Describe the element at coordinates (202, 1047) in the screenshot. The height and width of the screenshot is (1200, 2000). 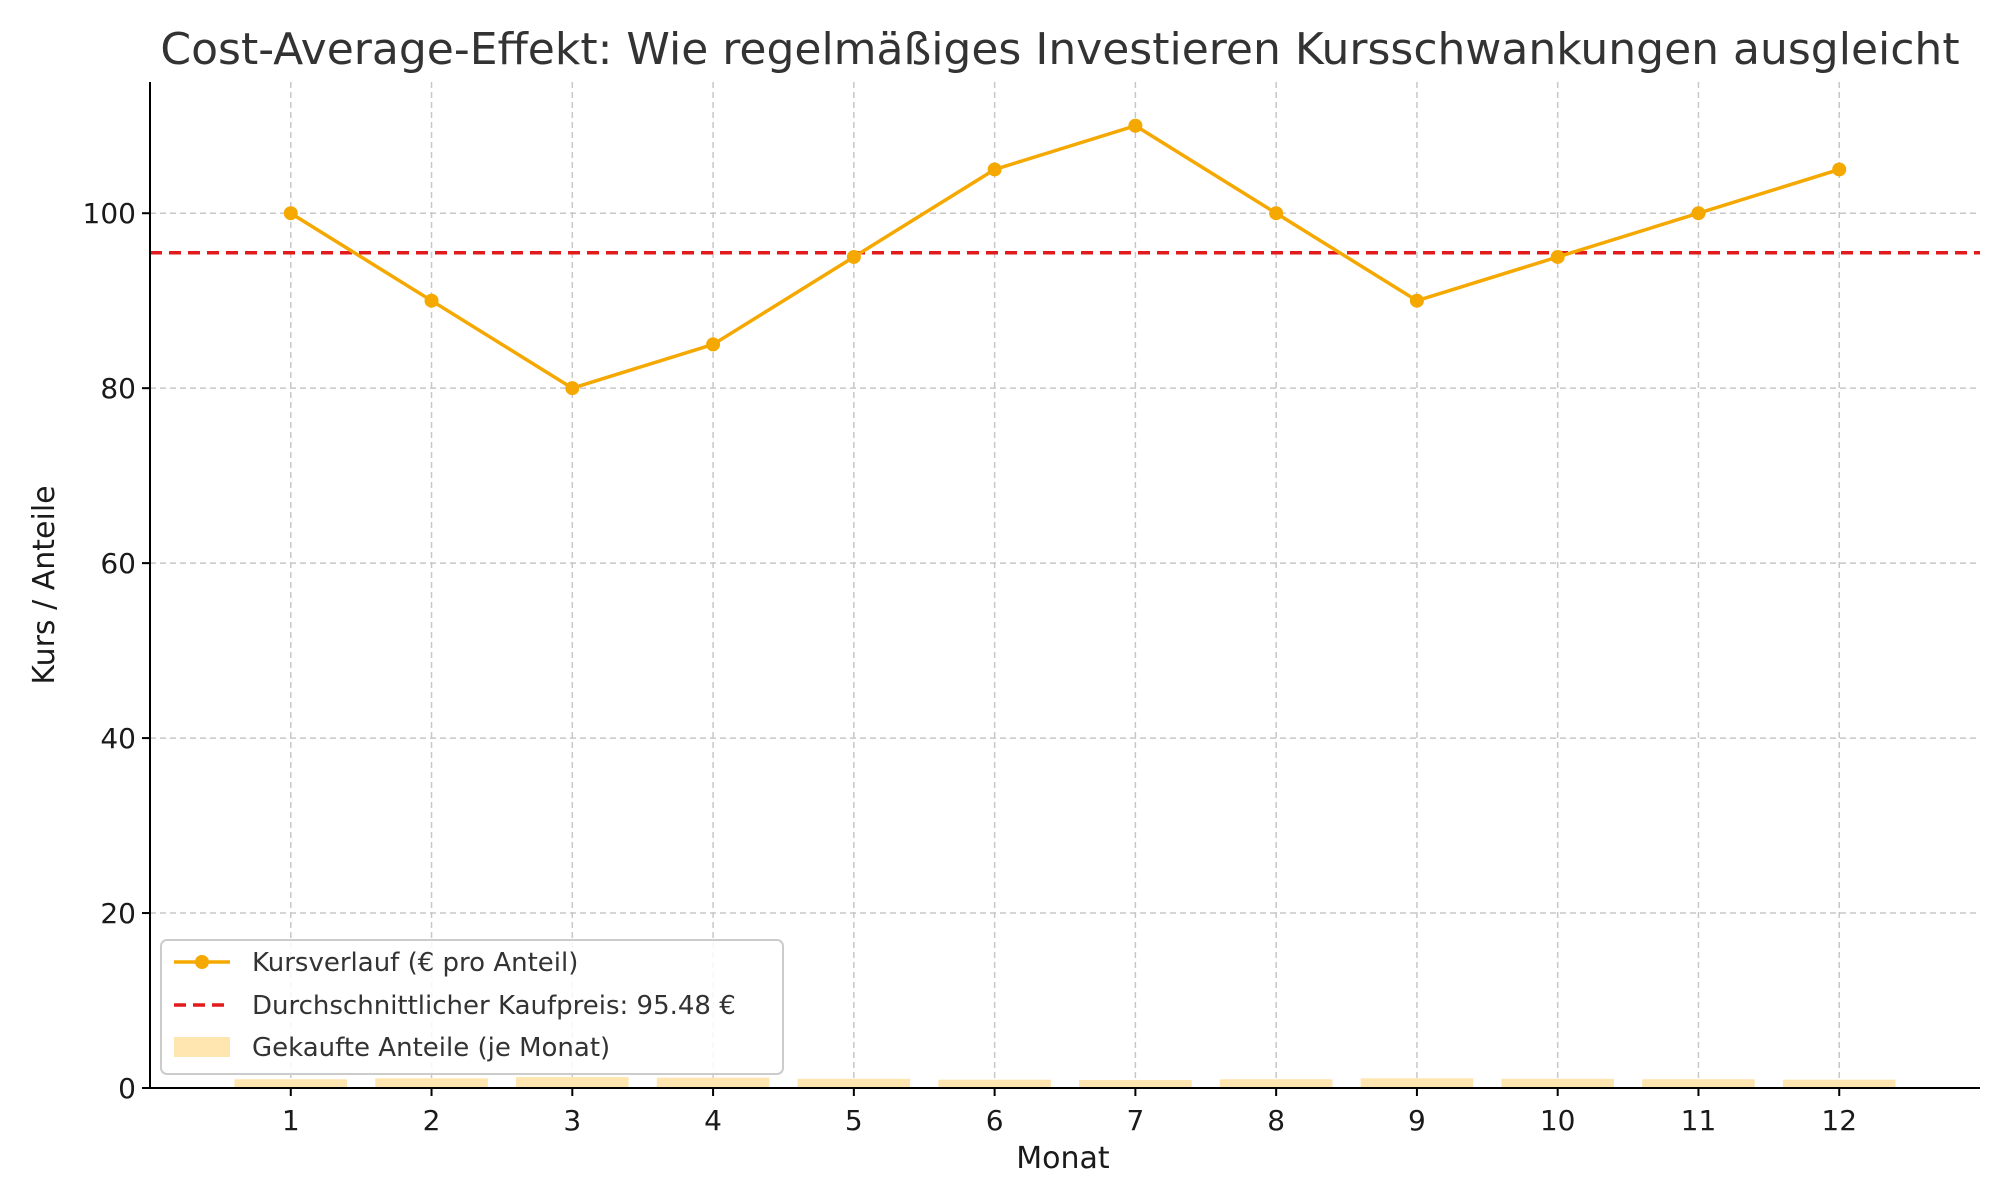
I see `legend-swatch-bars` at that location.